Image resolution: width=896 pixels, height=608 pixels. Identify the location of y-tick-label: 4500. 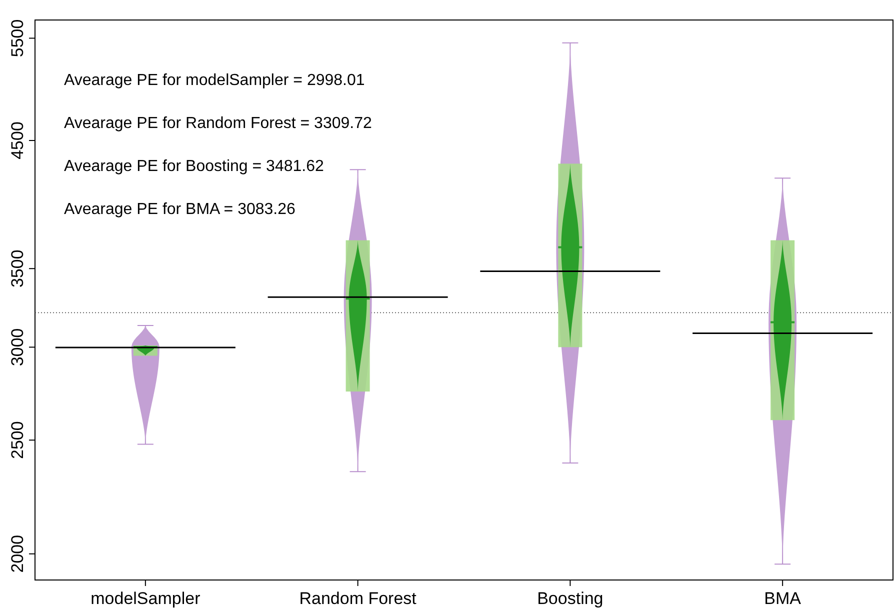
(17, 141).